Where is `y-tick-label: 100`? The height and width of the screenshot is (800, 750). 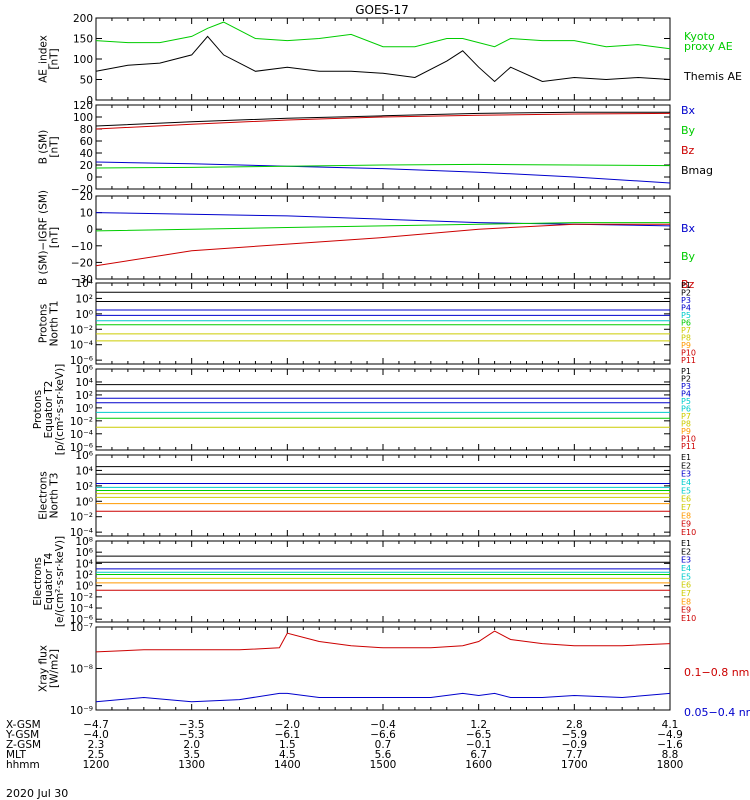 y-tick-label: 100 is located at coordinates (83, 118).